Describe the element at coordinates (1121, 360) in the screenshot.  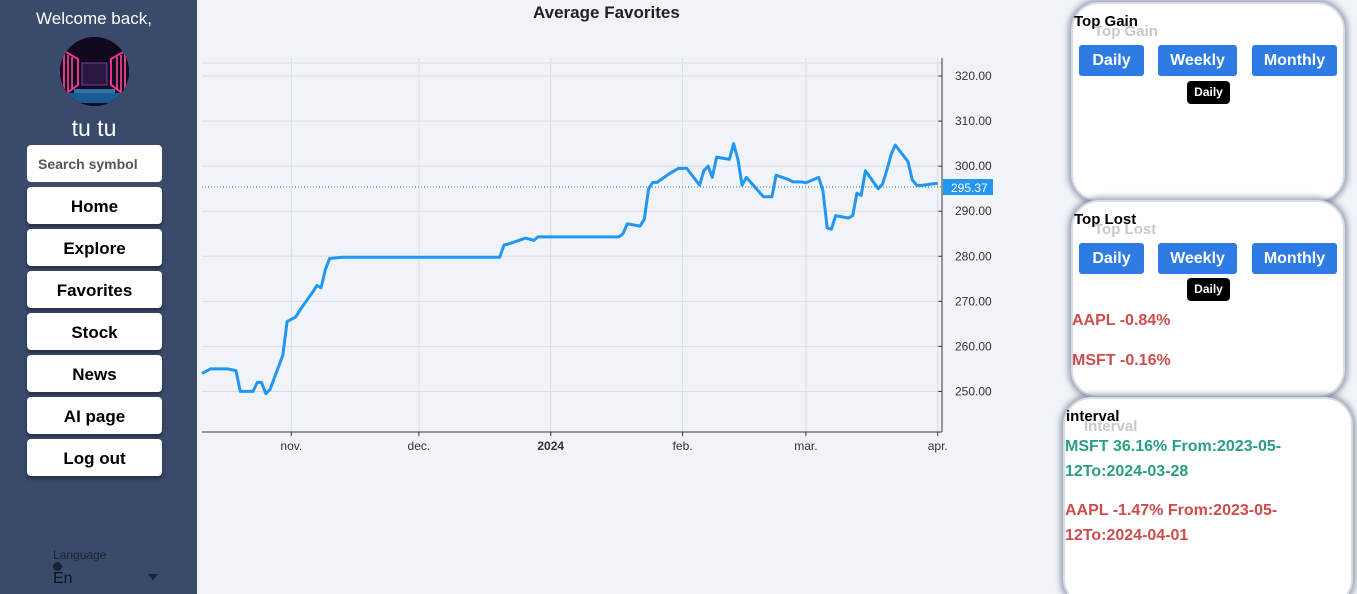
I see `top-lost-item: MSFT -0.16%` at that location.